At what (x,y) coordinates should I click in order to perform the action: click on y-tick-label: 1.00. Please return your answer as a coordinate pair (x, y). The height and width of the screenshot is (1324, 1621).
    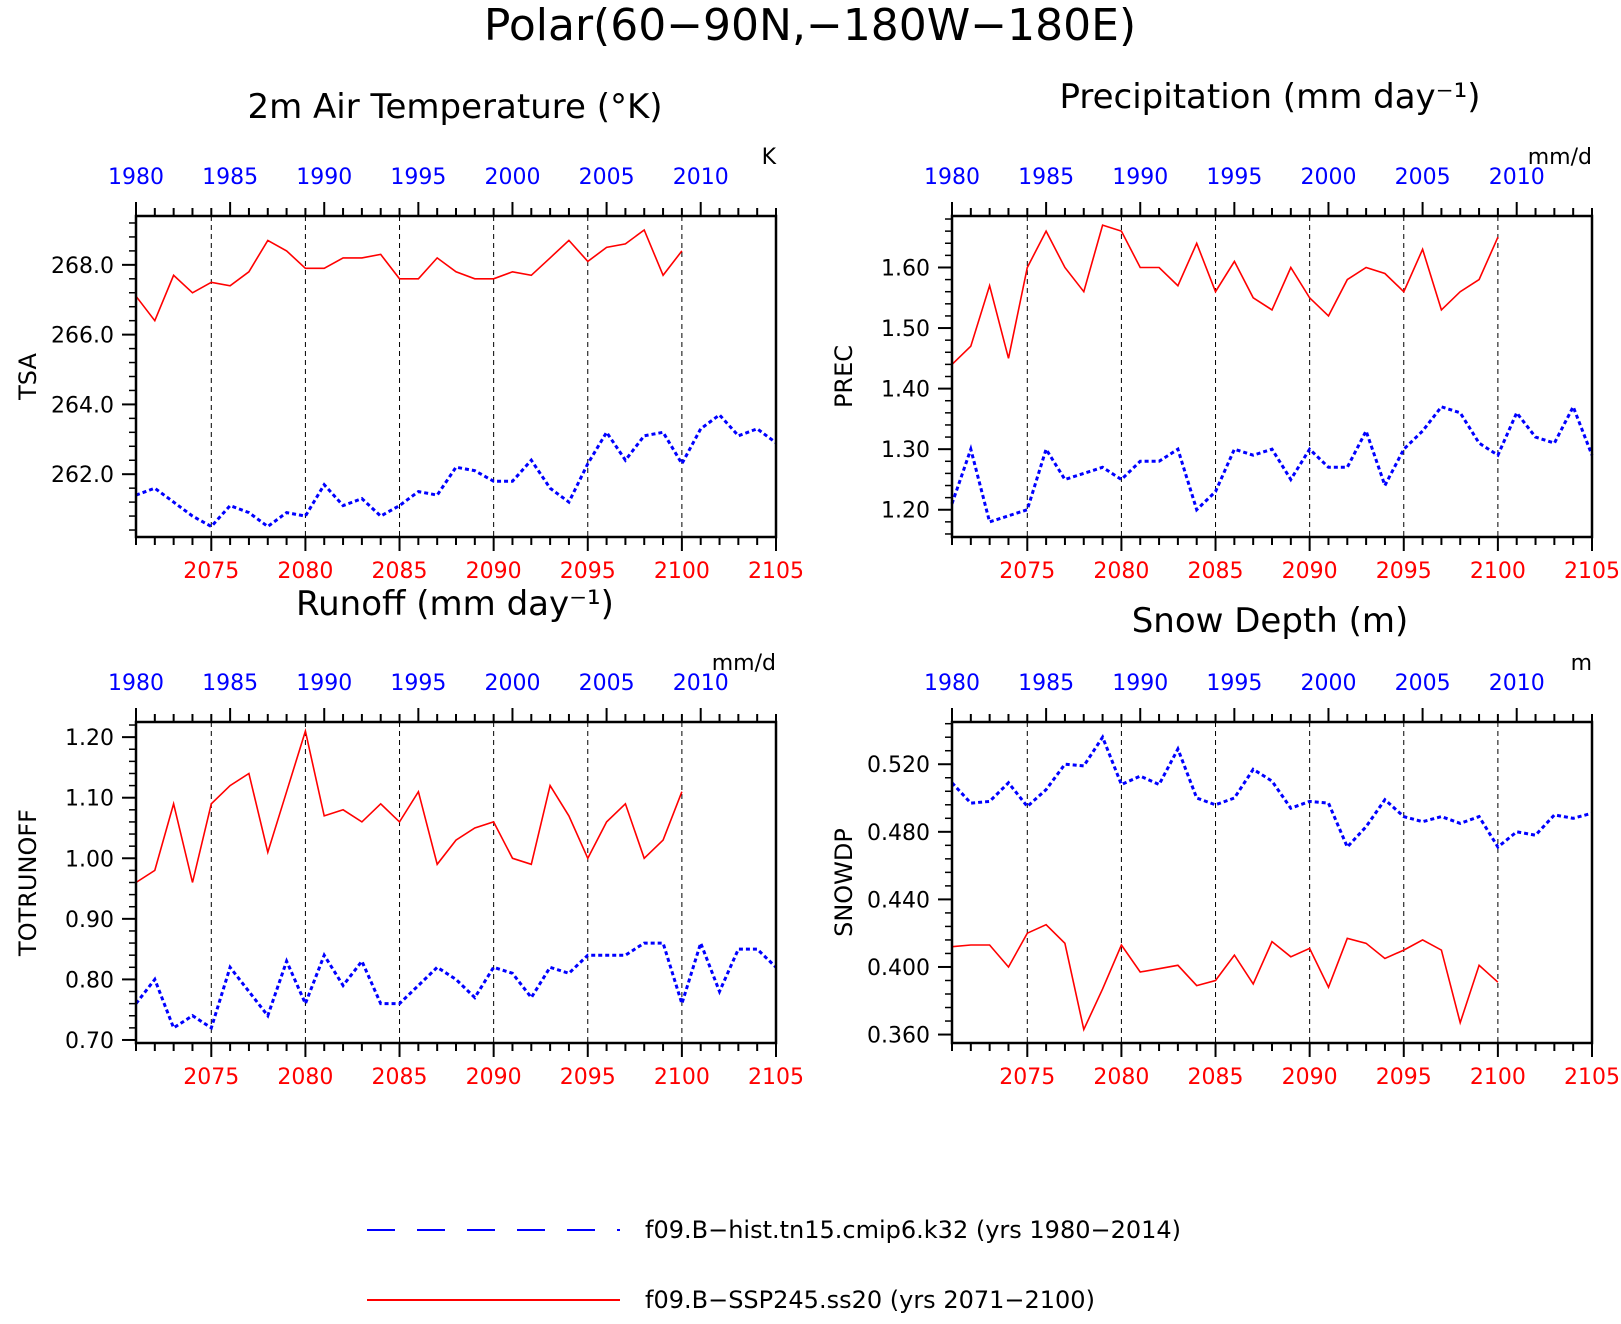
    Looking at the image, I should click on (89, 859).